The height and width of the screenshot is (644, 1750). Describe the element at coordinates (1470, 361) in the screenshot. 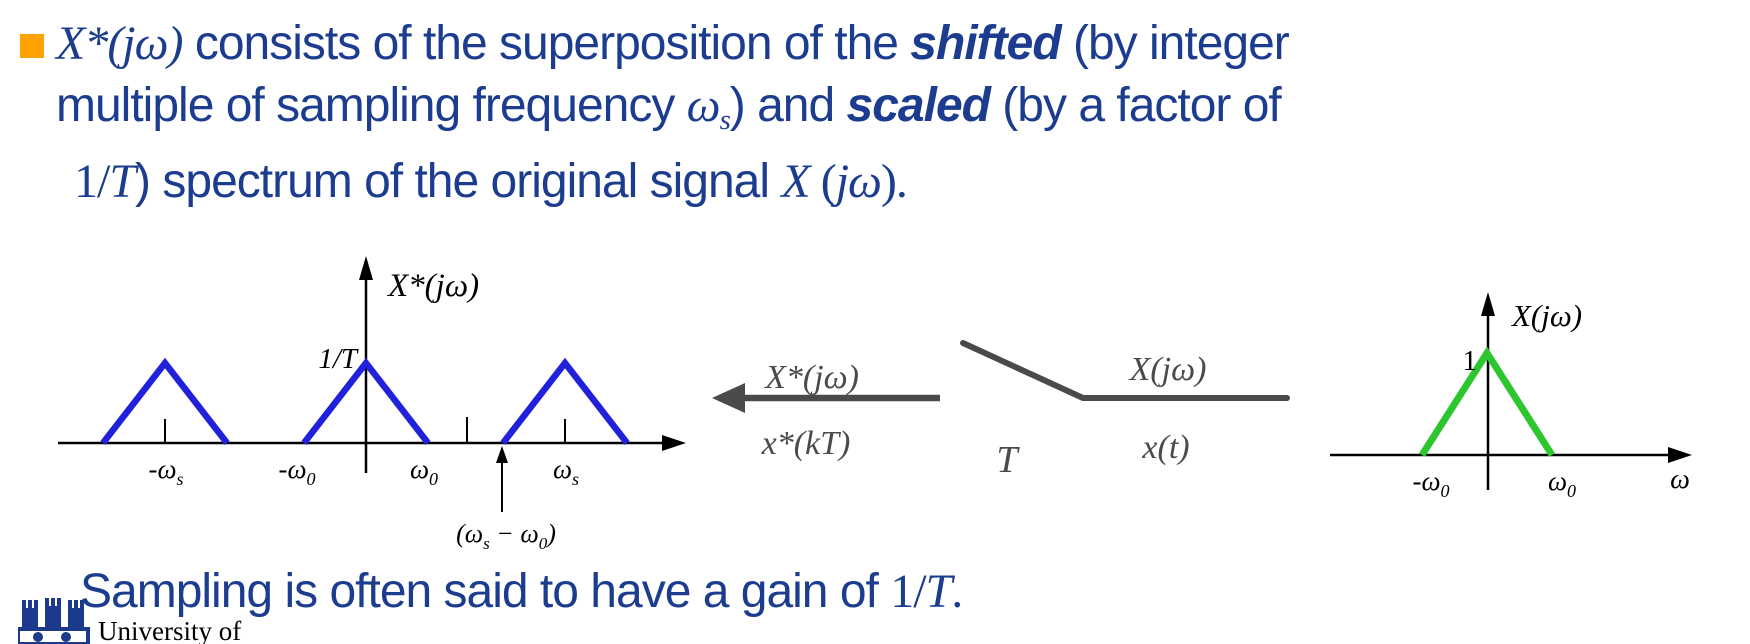

I see `right-peak-label: 1` at that location.